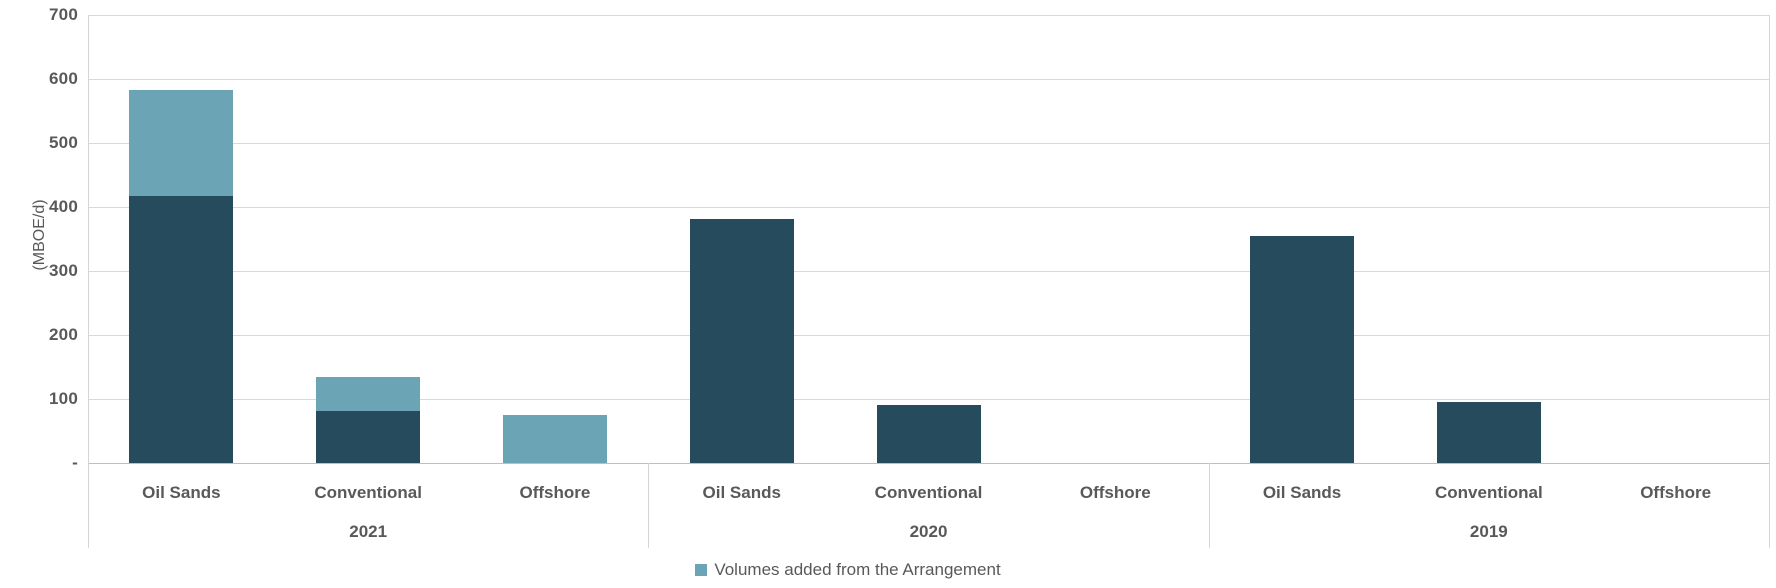 Image resolution: width=1776 pixels, height=588 pixels. What do you see at coordinates (88, 281) in the screenshot?
I see `y-axis-line` at bounding box center [88, 281].